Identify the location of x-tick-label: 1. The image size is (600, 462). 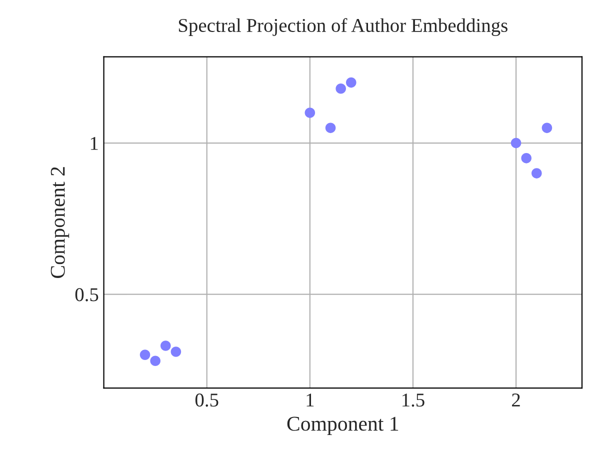
(310, 400).